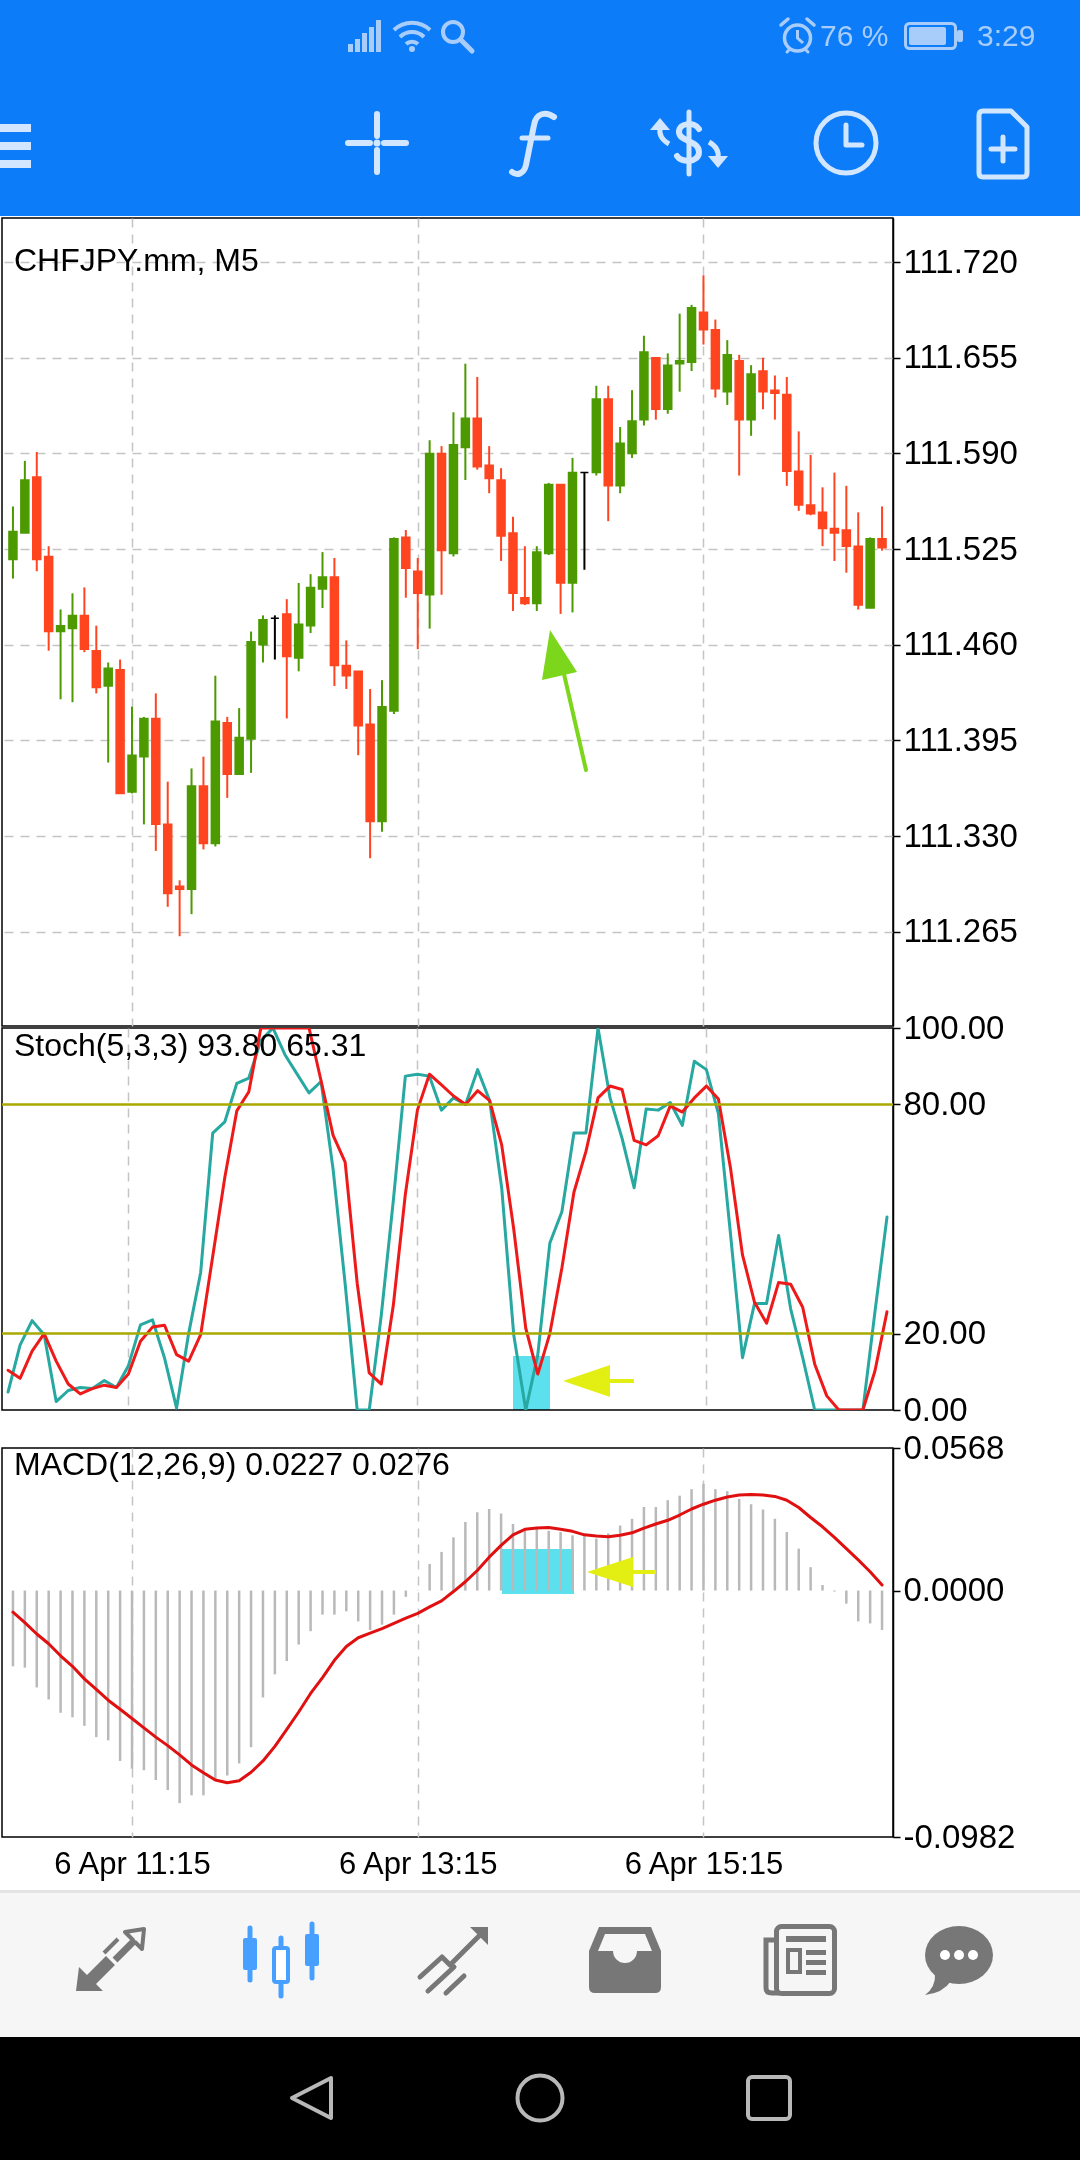  I want to click on chart-title: MACD(12,26,9) 0.0227 0.0276, so click(232, 1464).